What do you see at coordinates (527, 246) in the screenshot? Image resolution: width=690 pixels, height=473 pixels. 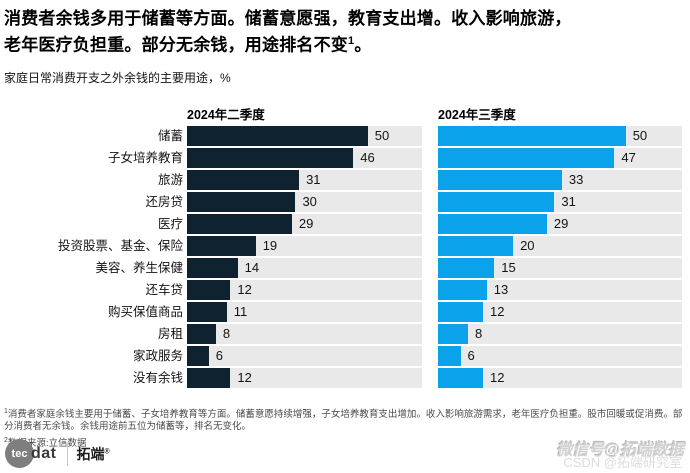 I see `bar-value: 20` at bounding box center [527, 246].